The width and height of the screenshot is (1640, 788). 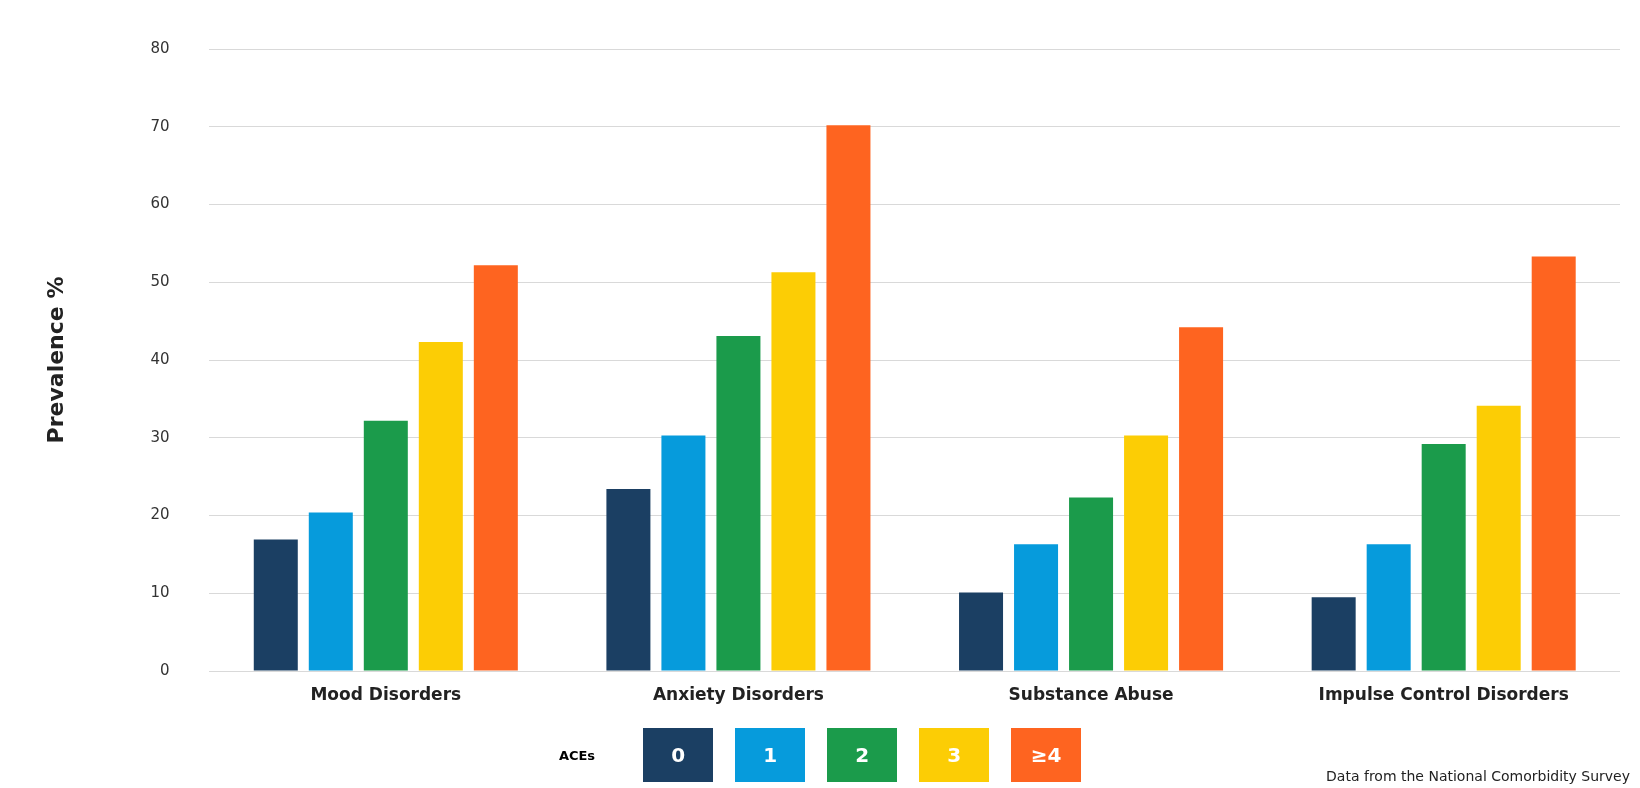 What do you see at coordinates (1091, 693) in the screenshot?
I see `x-tick-label: Substance Abuse` at bounding box center [1091, 693].